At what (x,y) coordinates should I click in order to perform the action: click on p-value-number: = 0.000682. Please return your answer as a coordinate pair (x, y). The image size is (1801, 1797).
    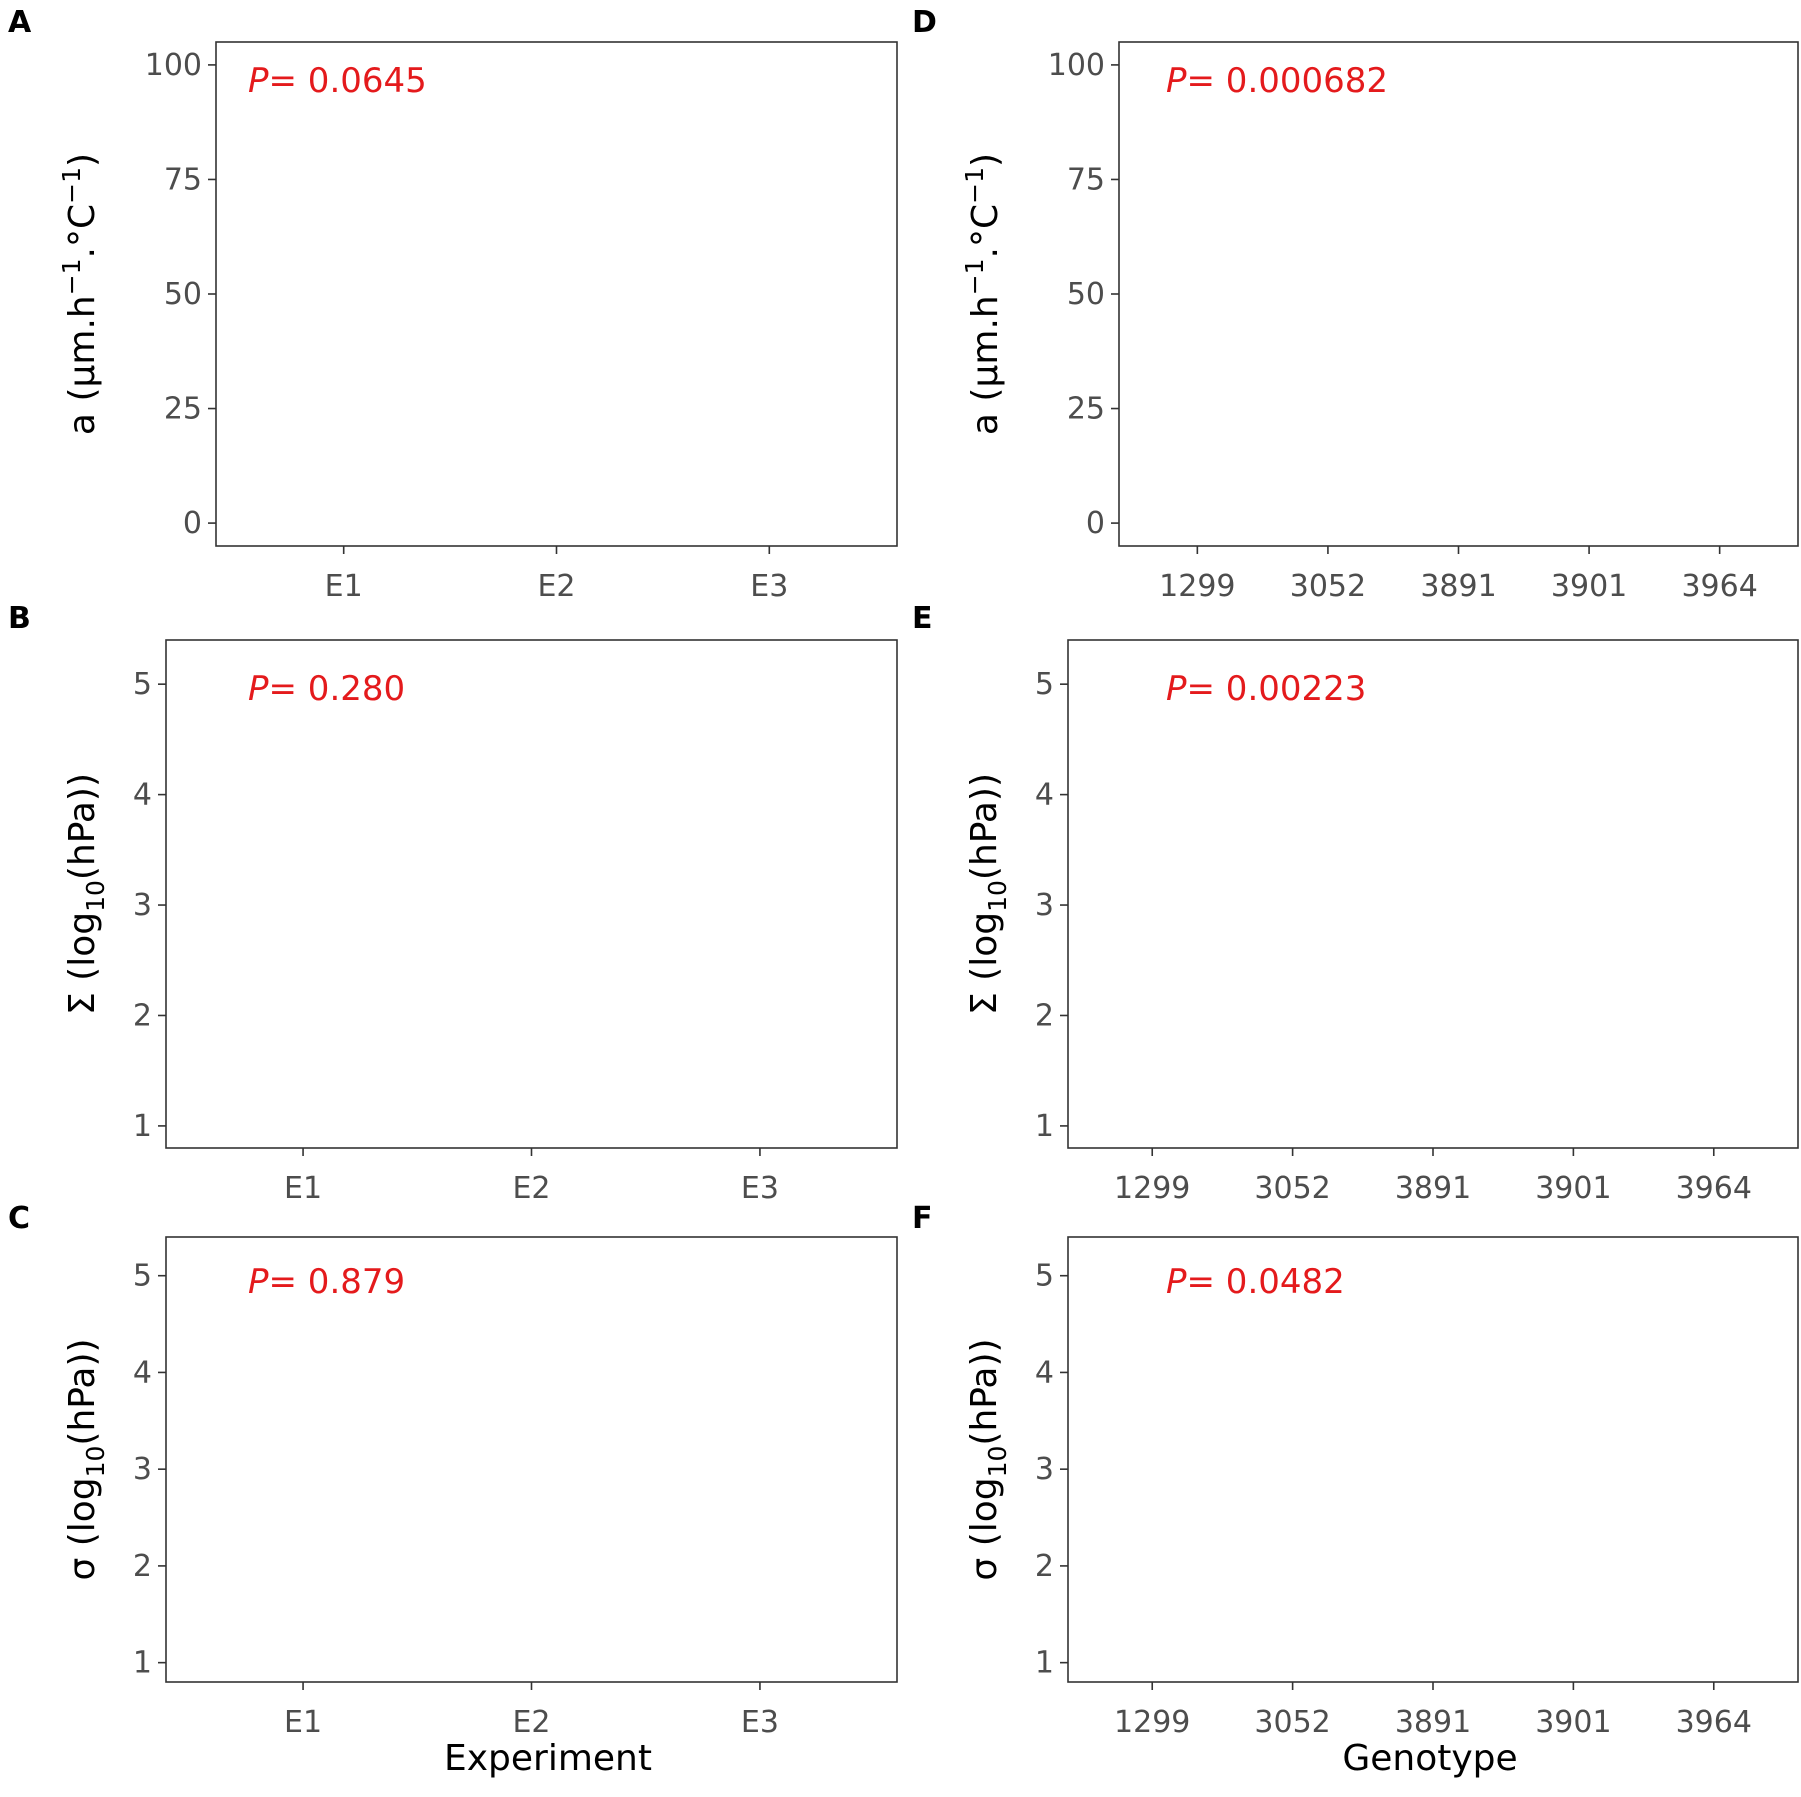
    Looking at the image, I should click on (1288, 81).